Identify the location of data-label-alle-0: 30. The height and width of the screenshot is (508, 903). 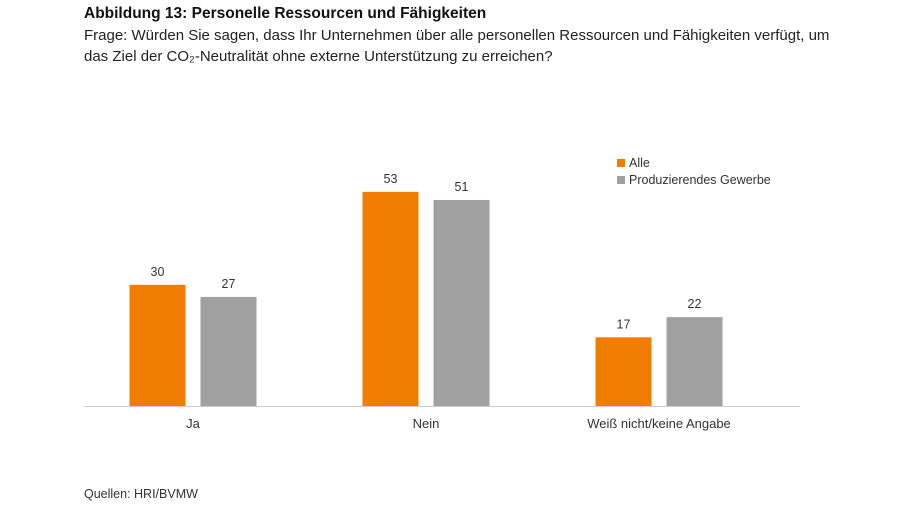
(158, 272).